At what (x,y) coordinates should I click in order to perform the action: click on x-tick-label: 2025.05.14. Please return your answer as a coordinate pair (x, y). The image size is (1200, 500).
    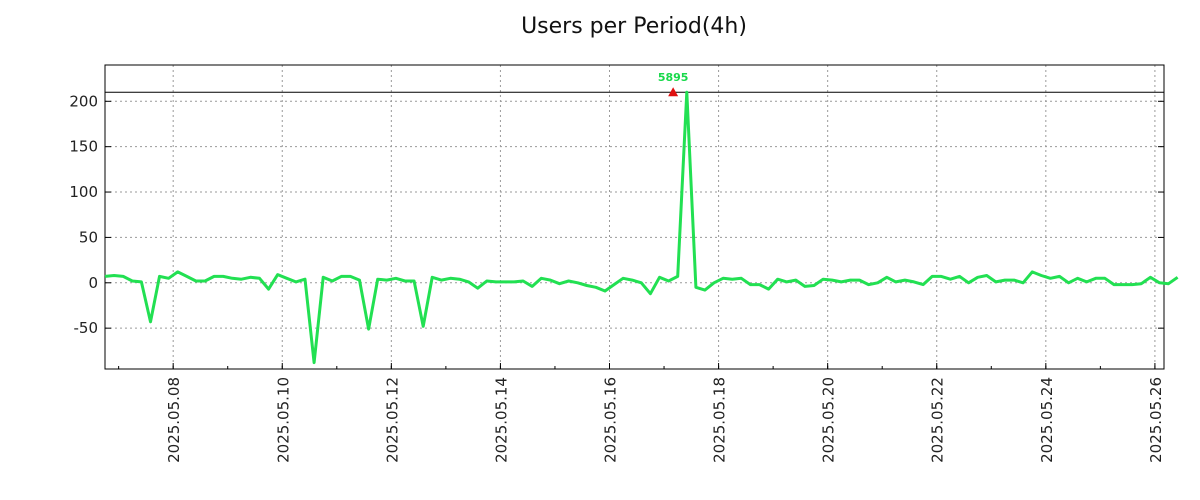
    Looking at the image, I should click on (501, 420).